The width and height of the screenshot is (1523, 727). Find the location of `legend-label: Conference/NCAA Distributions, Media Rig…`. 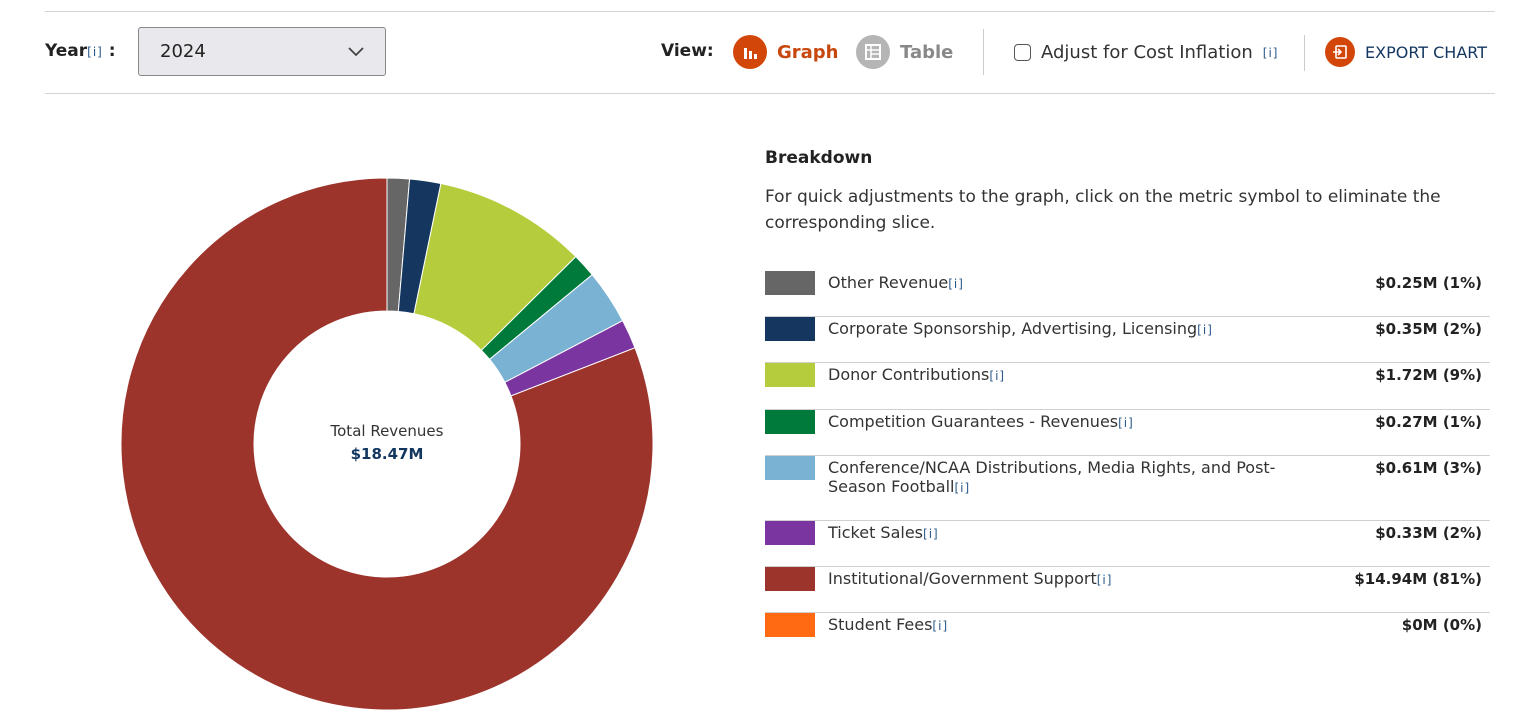

legend-label: Conference/NCAA Distributions, Media Rig… is located at coordinates (1052, 477).